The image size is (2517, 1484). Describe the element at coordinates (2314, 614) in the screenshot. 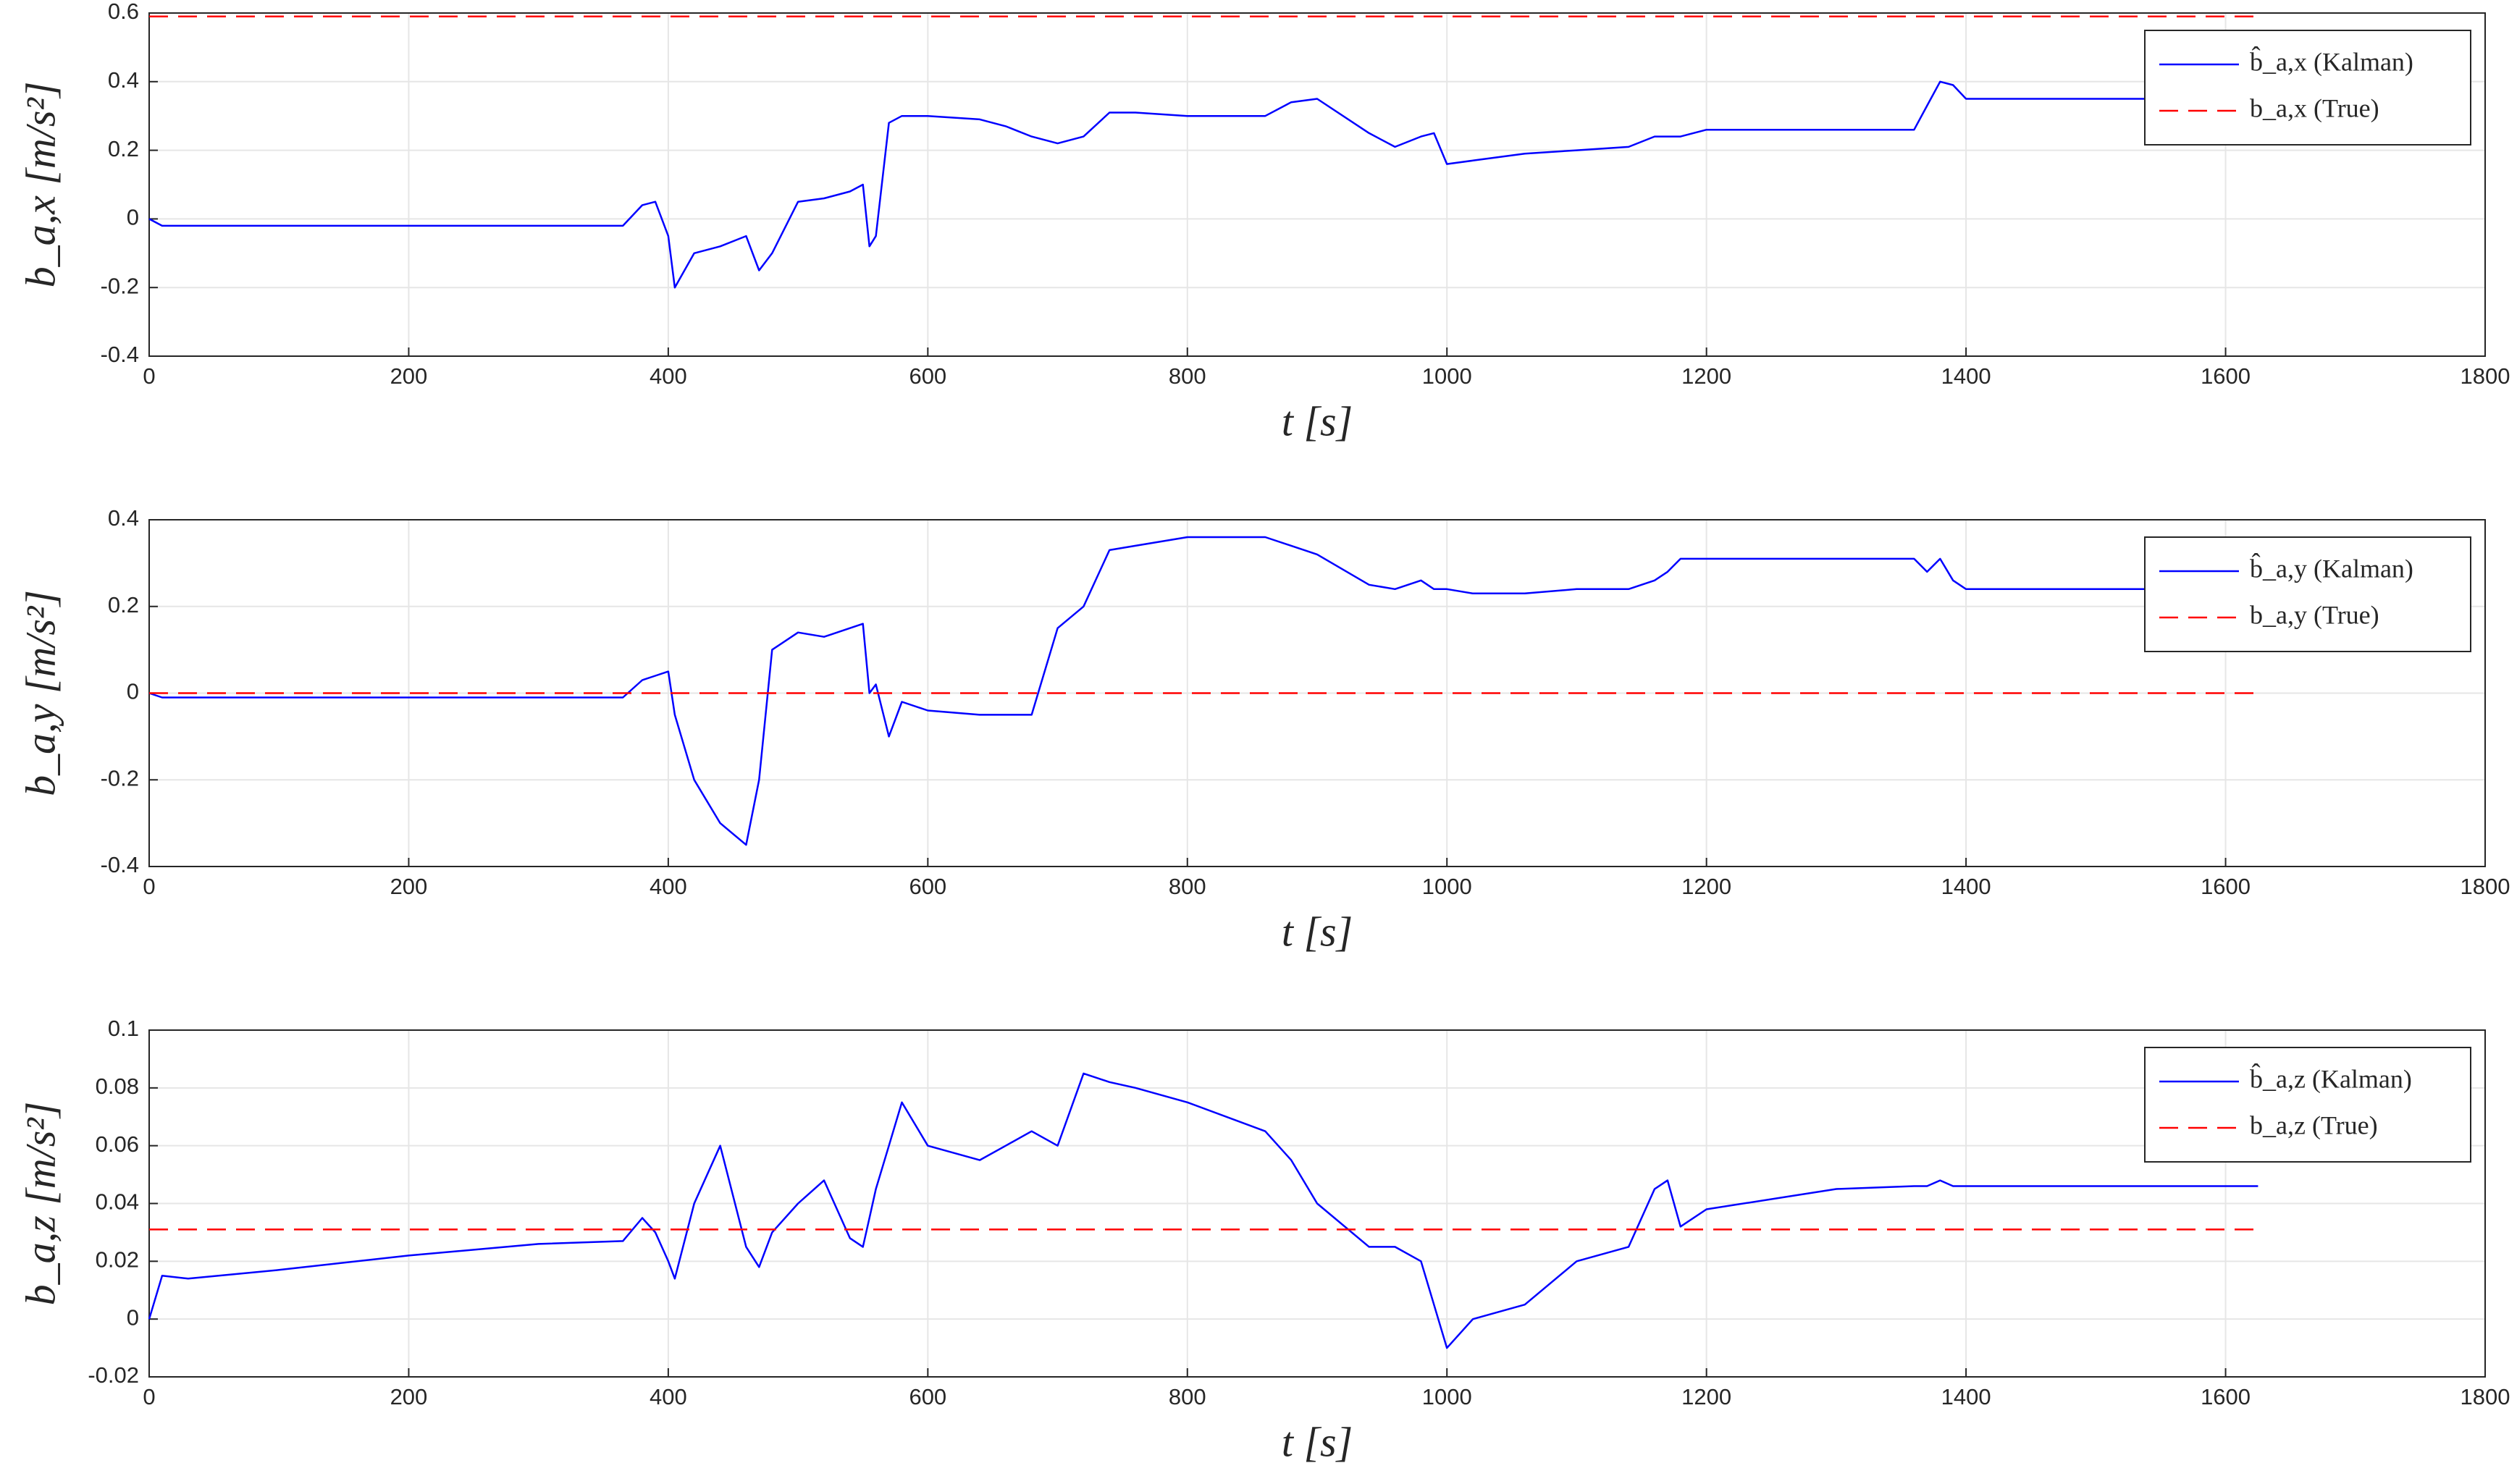

I see `legend-label: b_a,y (True)` at that location.